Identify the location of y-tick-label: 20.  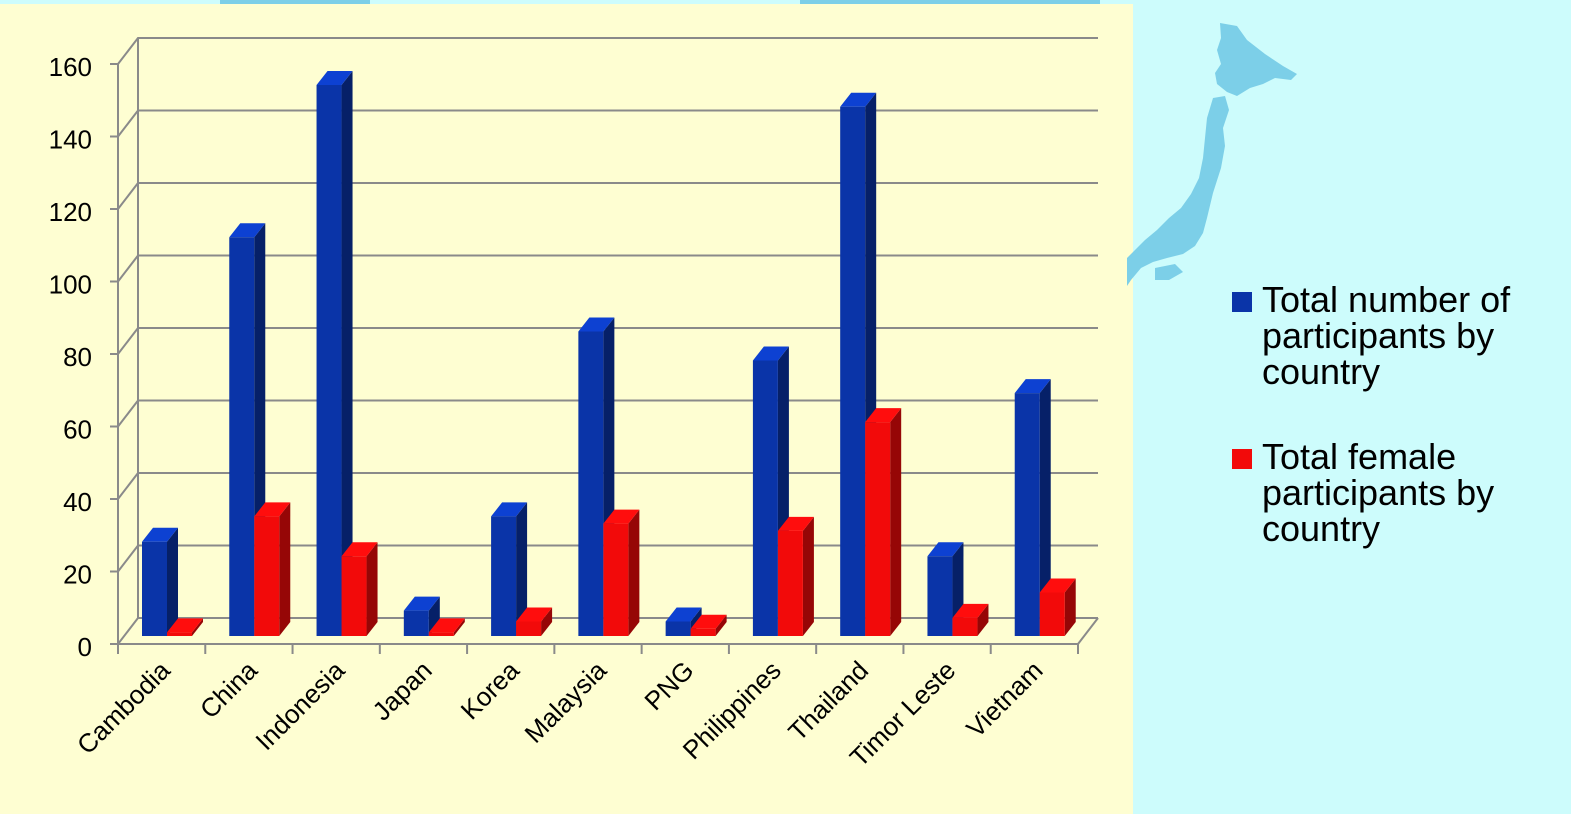
(77, 575).